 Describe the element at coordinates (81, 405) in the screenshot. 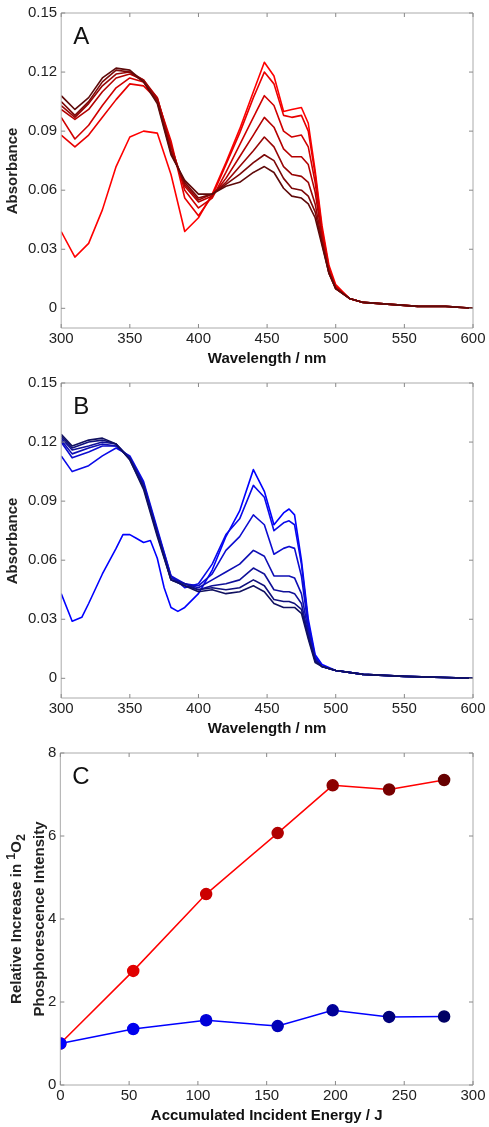

I see `chart-title: B` at that location.